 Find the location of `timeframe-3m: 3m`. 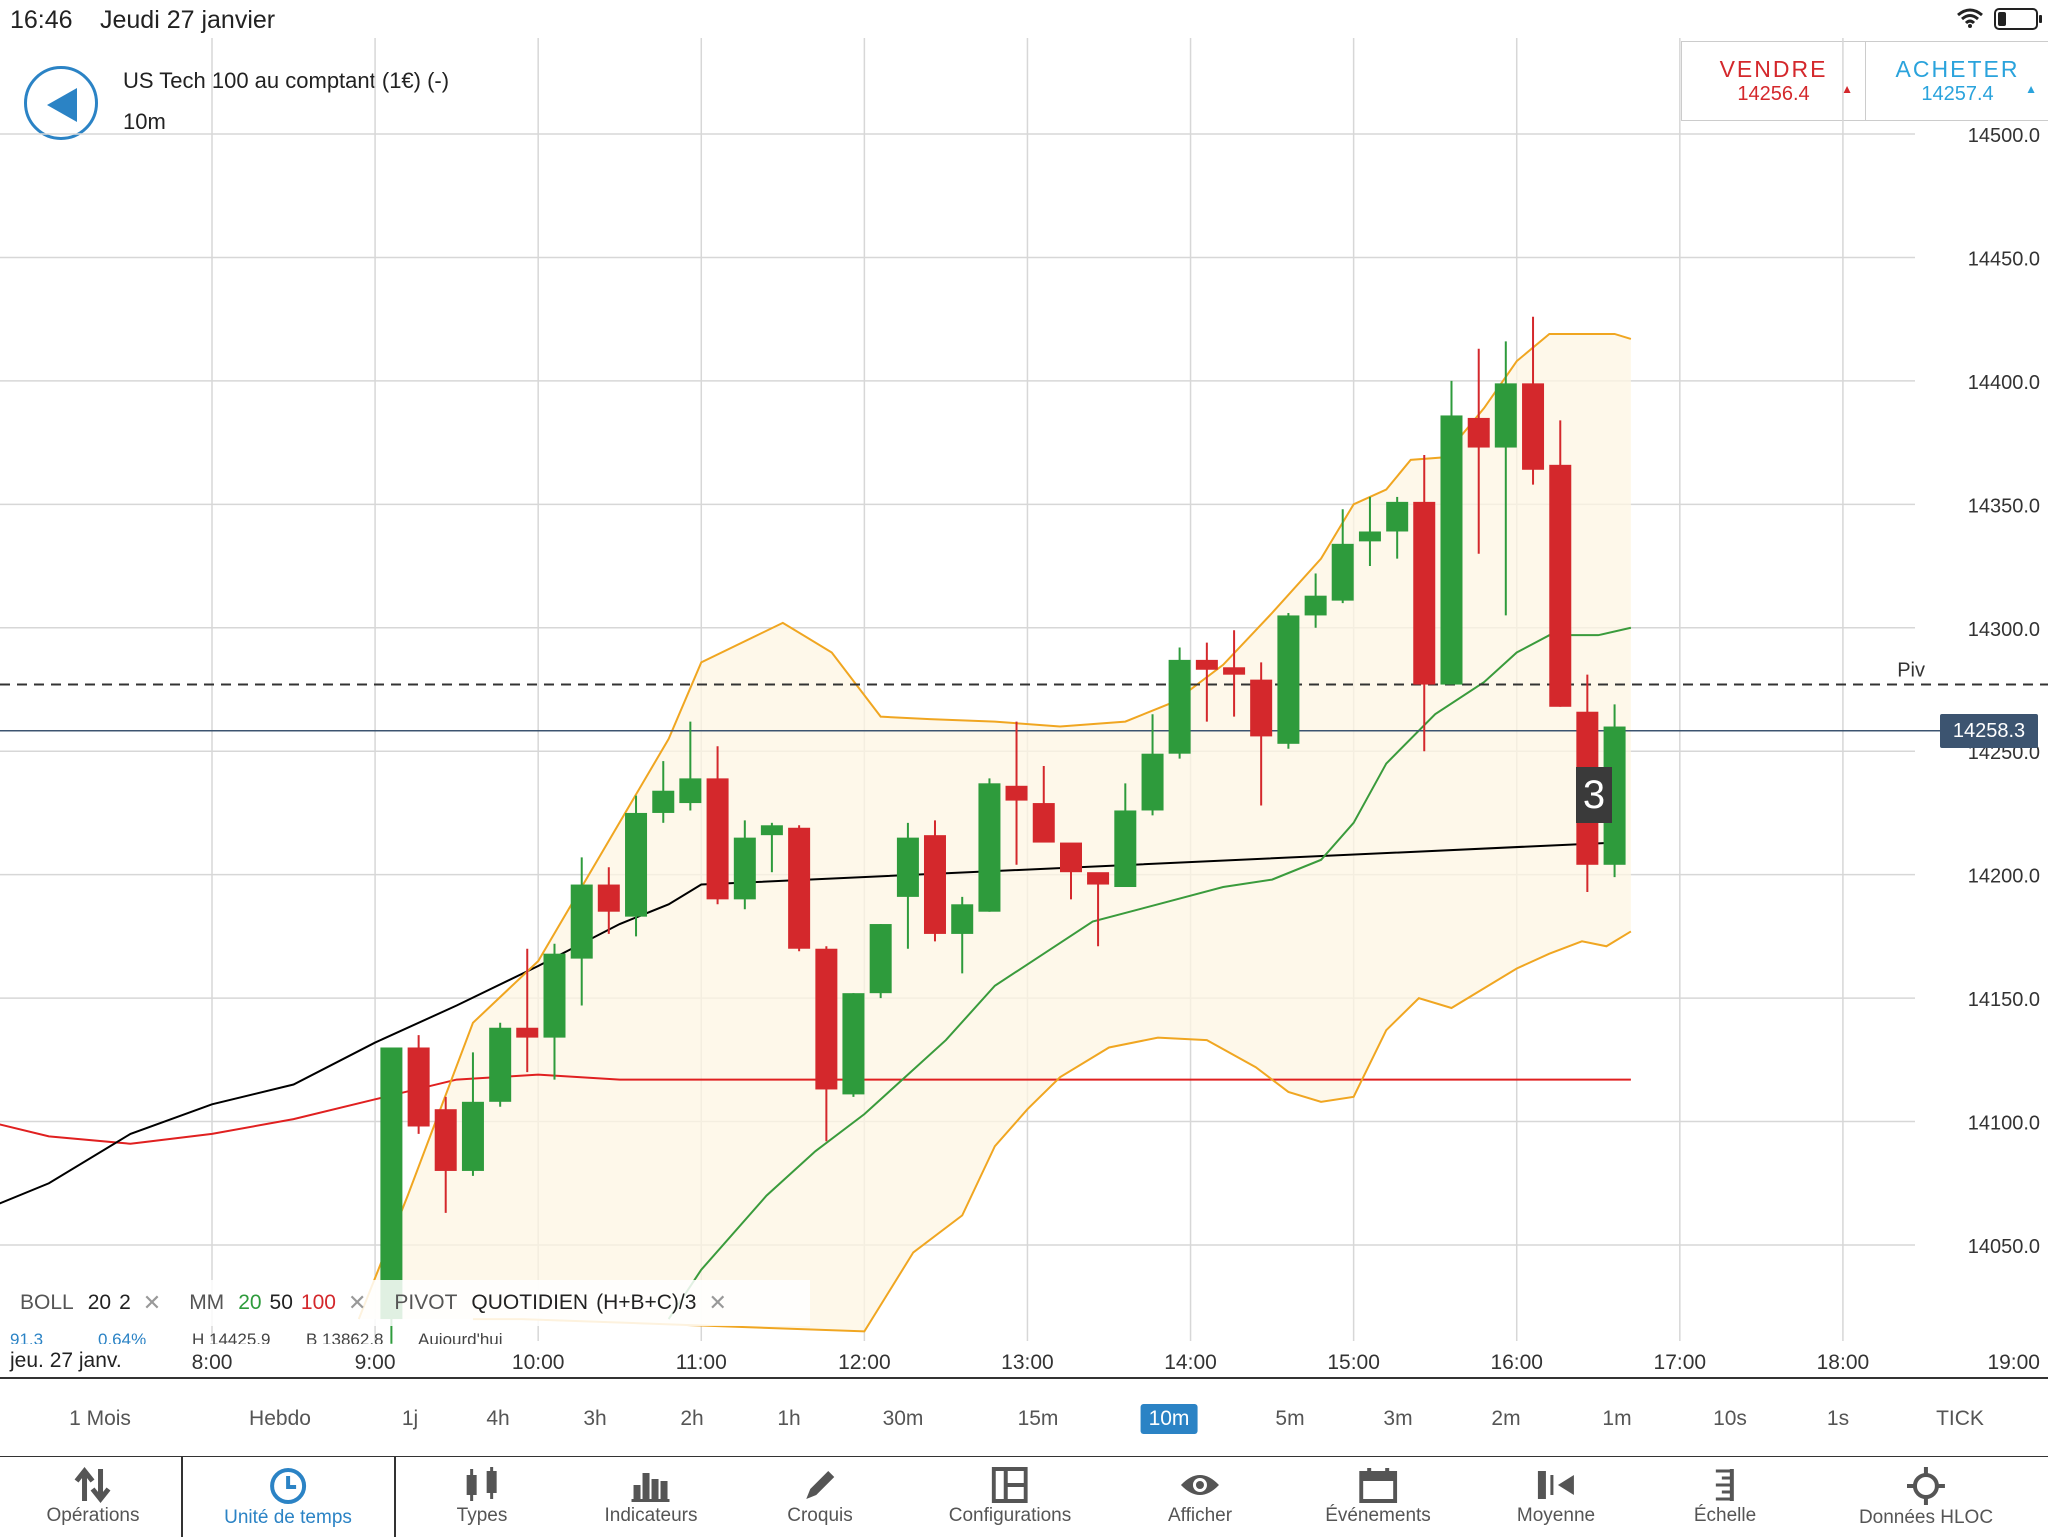

timeframe-3m: 3m is located at coordinates (1398, 1418).